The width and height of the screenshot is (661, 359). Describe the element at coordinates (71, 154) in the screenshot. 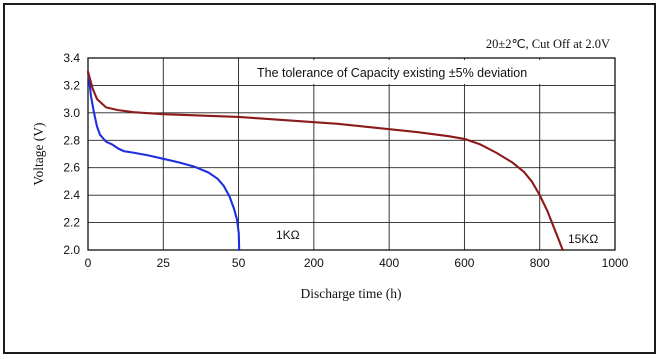

I see `y-tick-labels: 2.0 2.2 2.4 2.6 2.8 3.0 3.2 3.4` at that location.